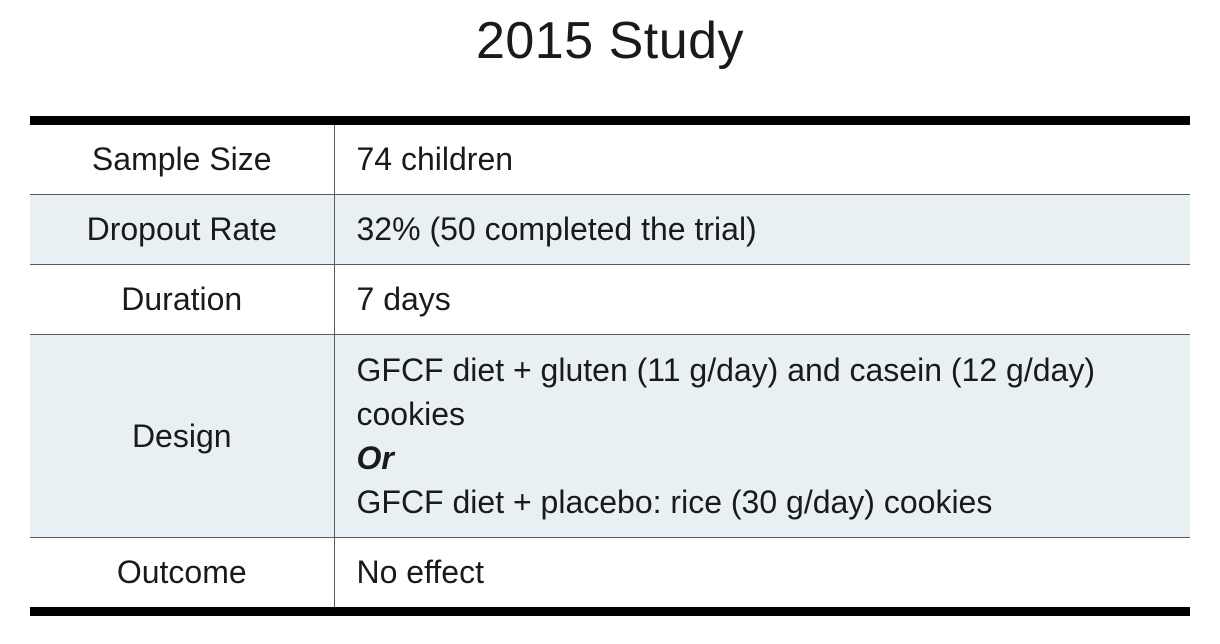  Describe the element at coordinates (610, 611) in the screenshot. I see `table-bottom-rule` at that location.